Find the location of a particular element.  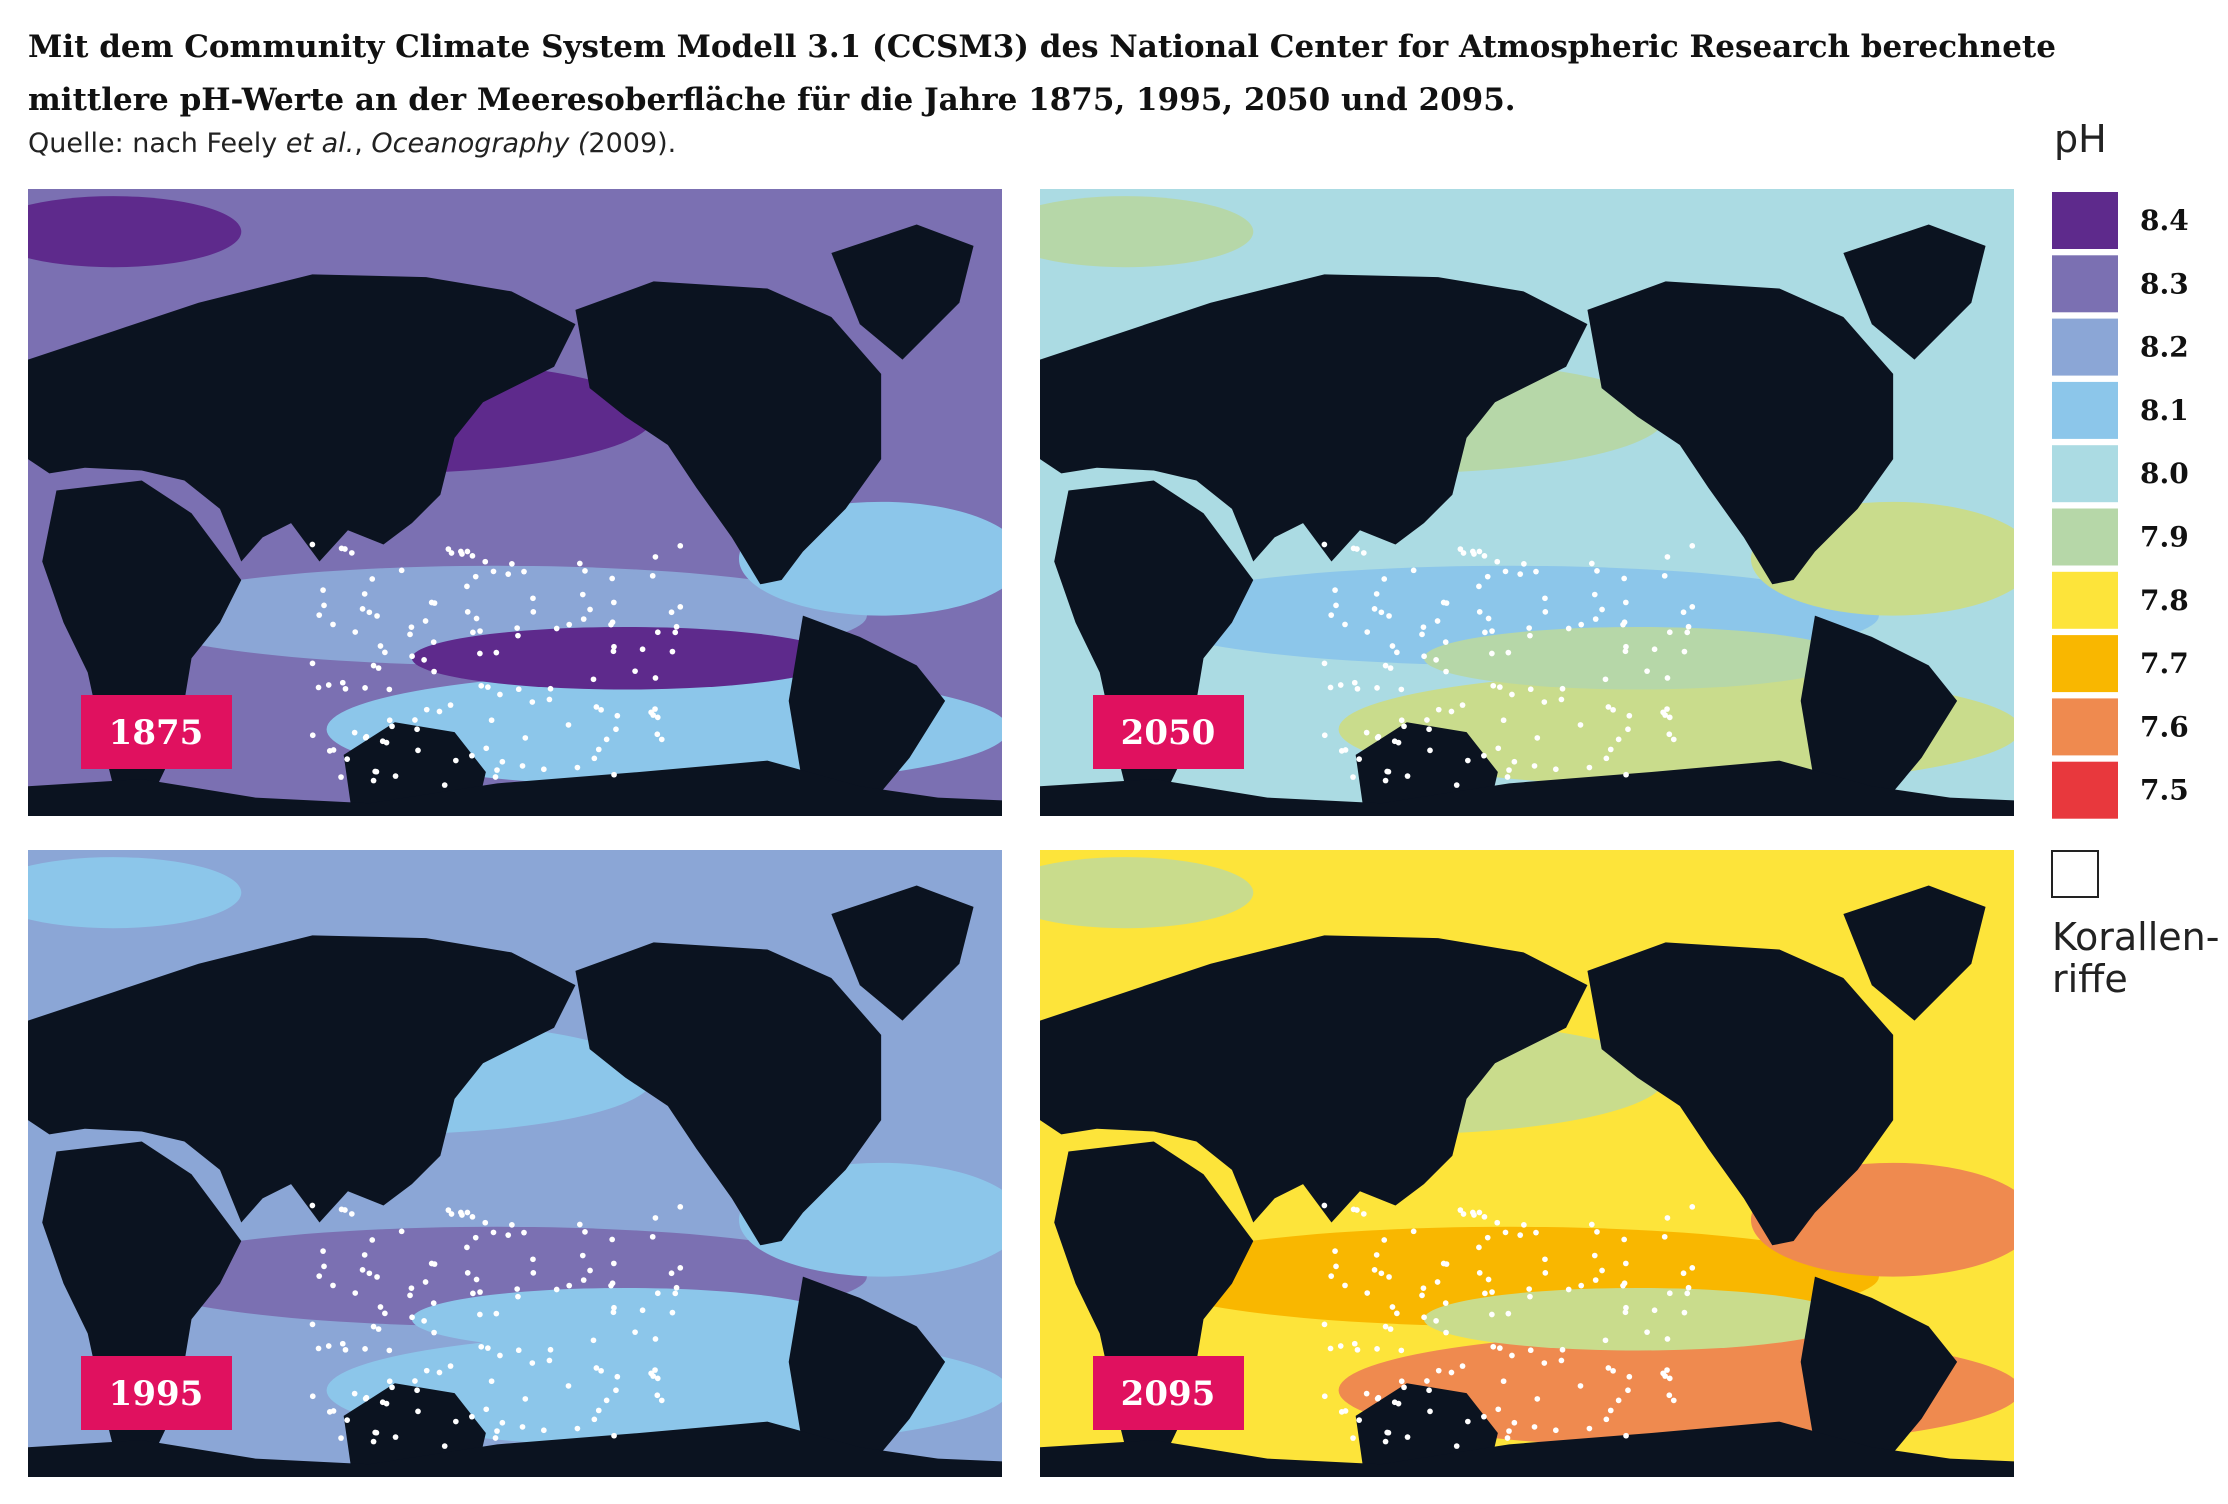

legend-label: 8.2 is located at coordinates (2164, 347).